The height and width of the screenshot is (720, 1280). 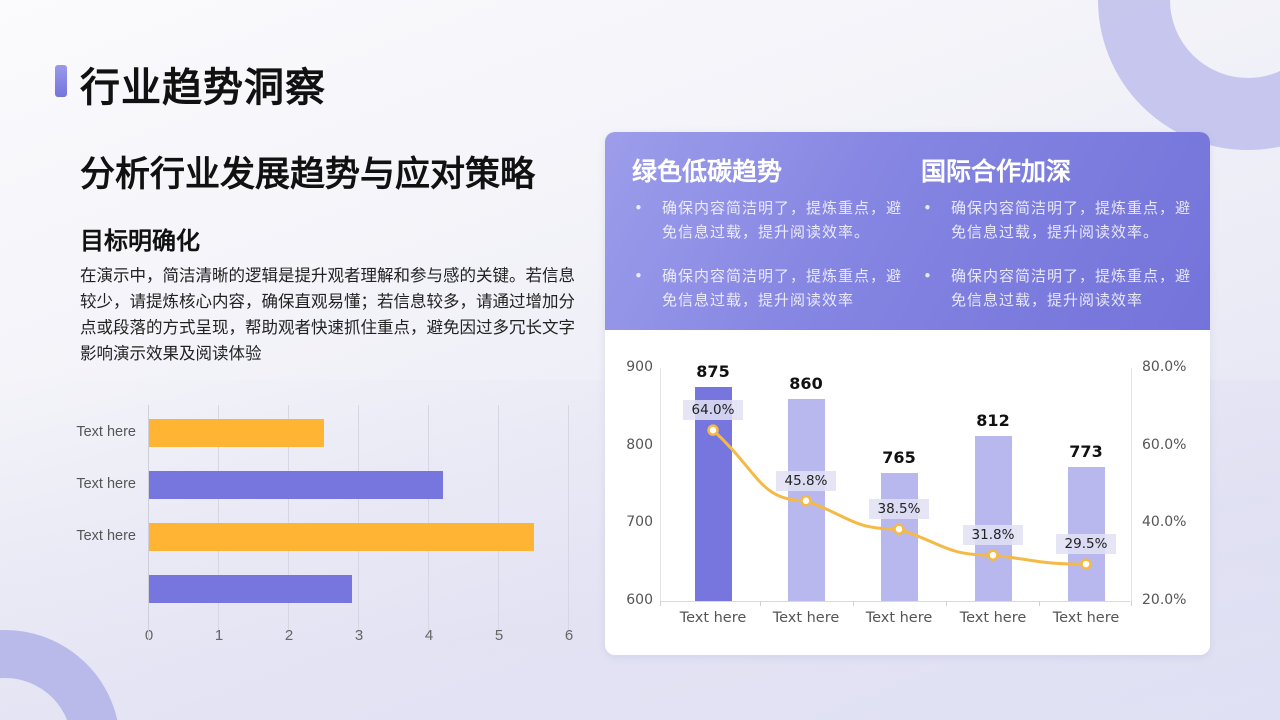 I want to click on x-axis-tick: 1, so click(x=219, y=635).